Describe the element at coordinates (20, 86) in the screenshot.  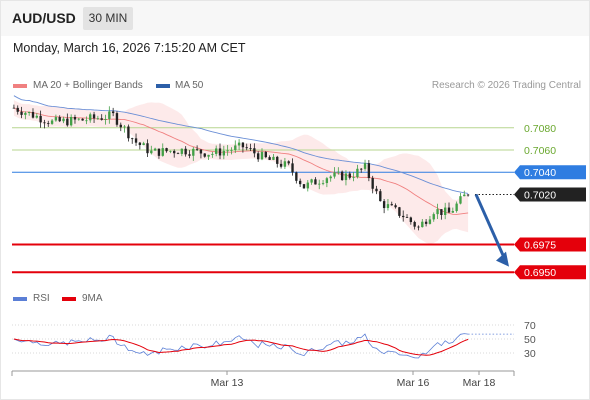
I see `ma20-legend-swatch` at that location.